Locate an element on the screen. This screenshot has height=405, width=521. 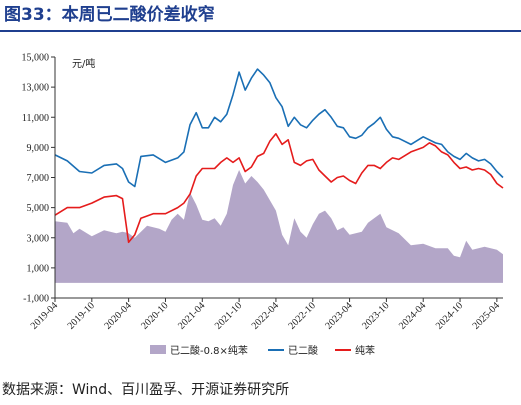
x-tick-label: 2019-04 is located at coordinates (44, 315).